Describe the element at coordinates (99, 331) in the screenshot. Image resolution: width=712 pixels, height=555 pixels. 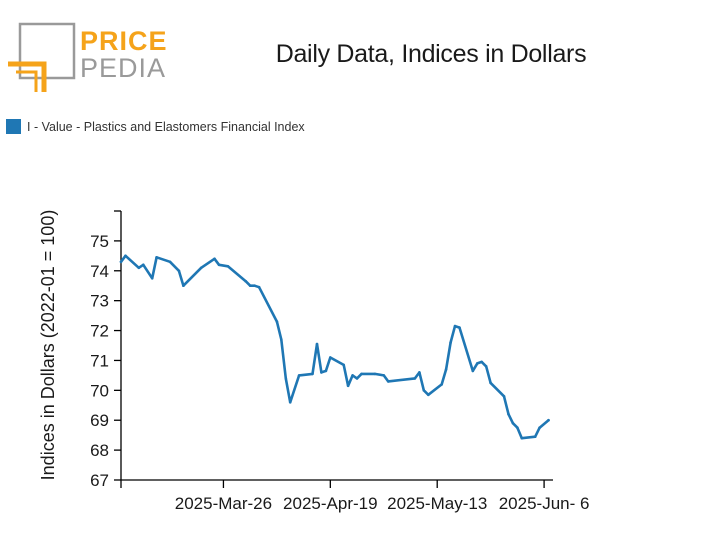
I see `y-tick-label: 72` at that location.